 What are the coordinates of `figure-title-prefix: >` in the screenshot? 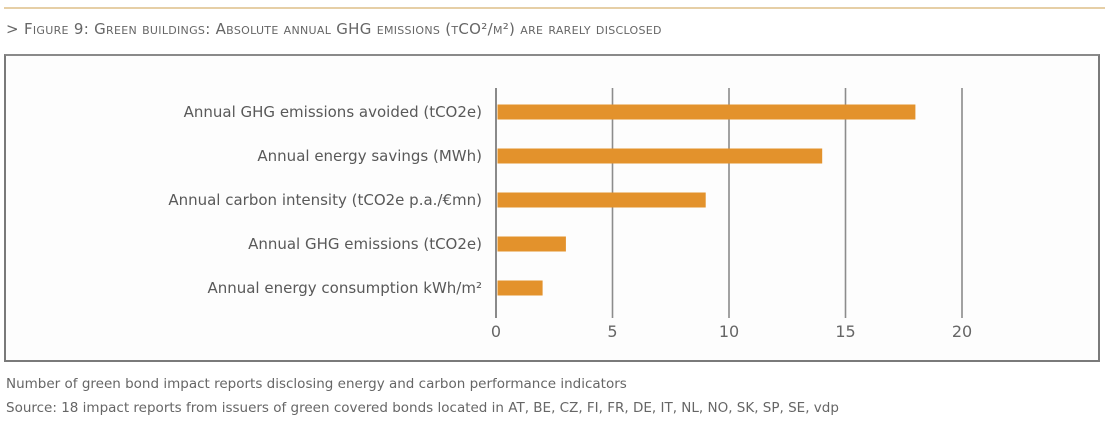 It's located at (15, 29).